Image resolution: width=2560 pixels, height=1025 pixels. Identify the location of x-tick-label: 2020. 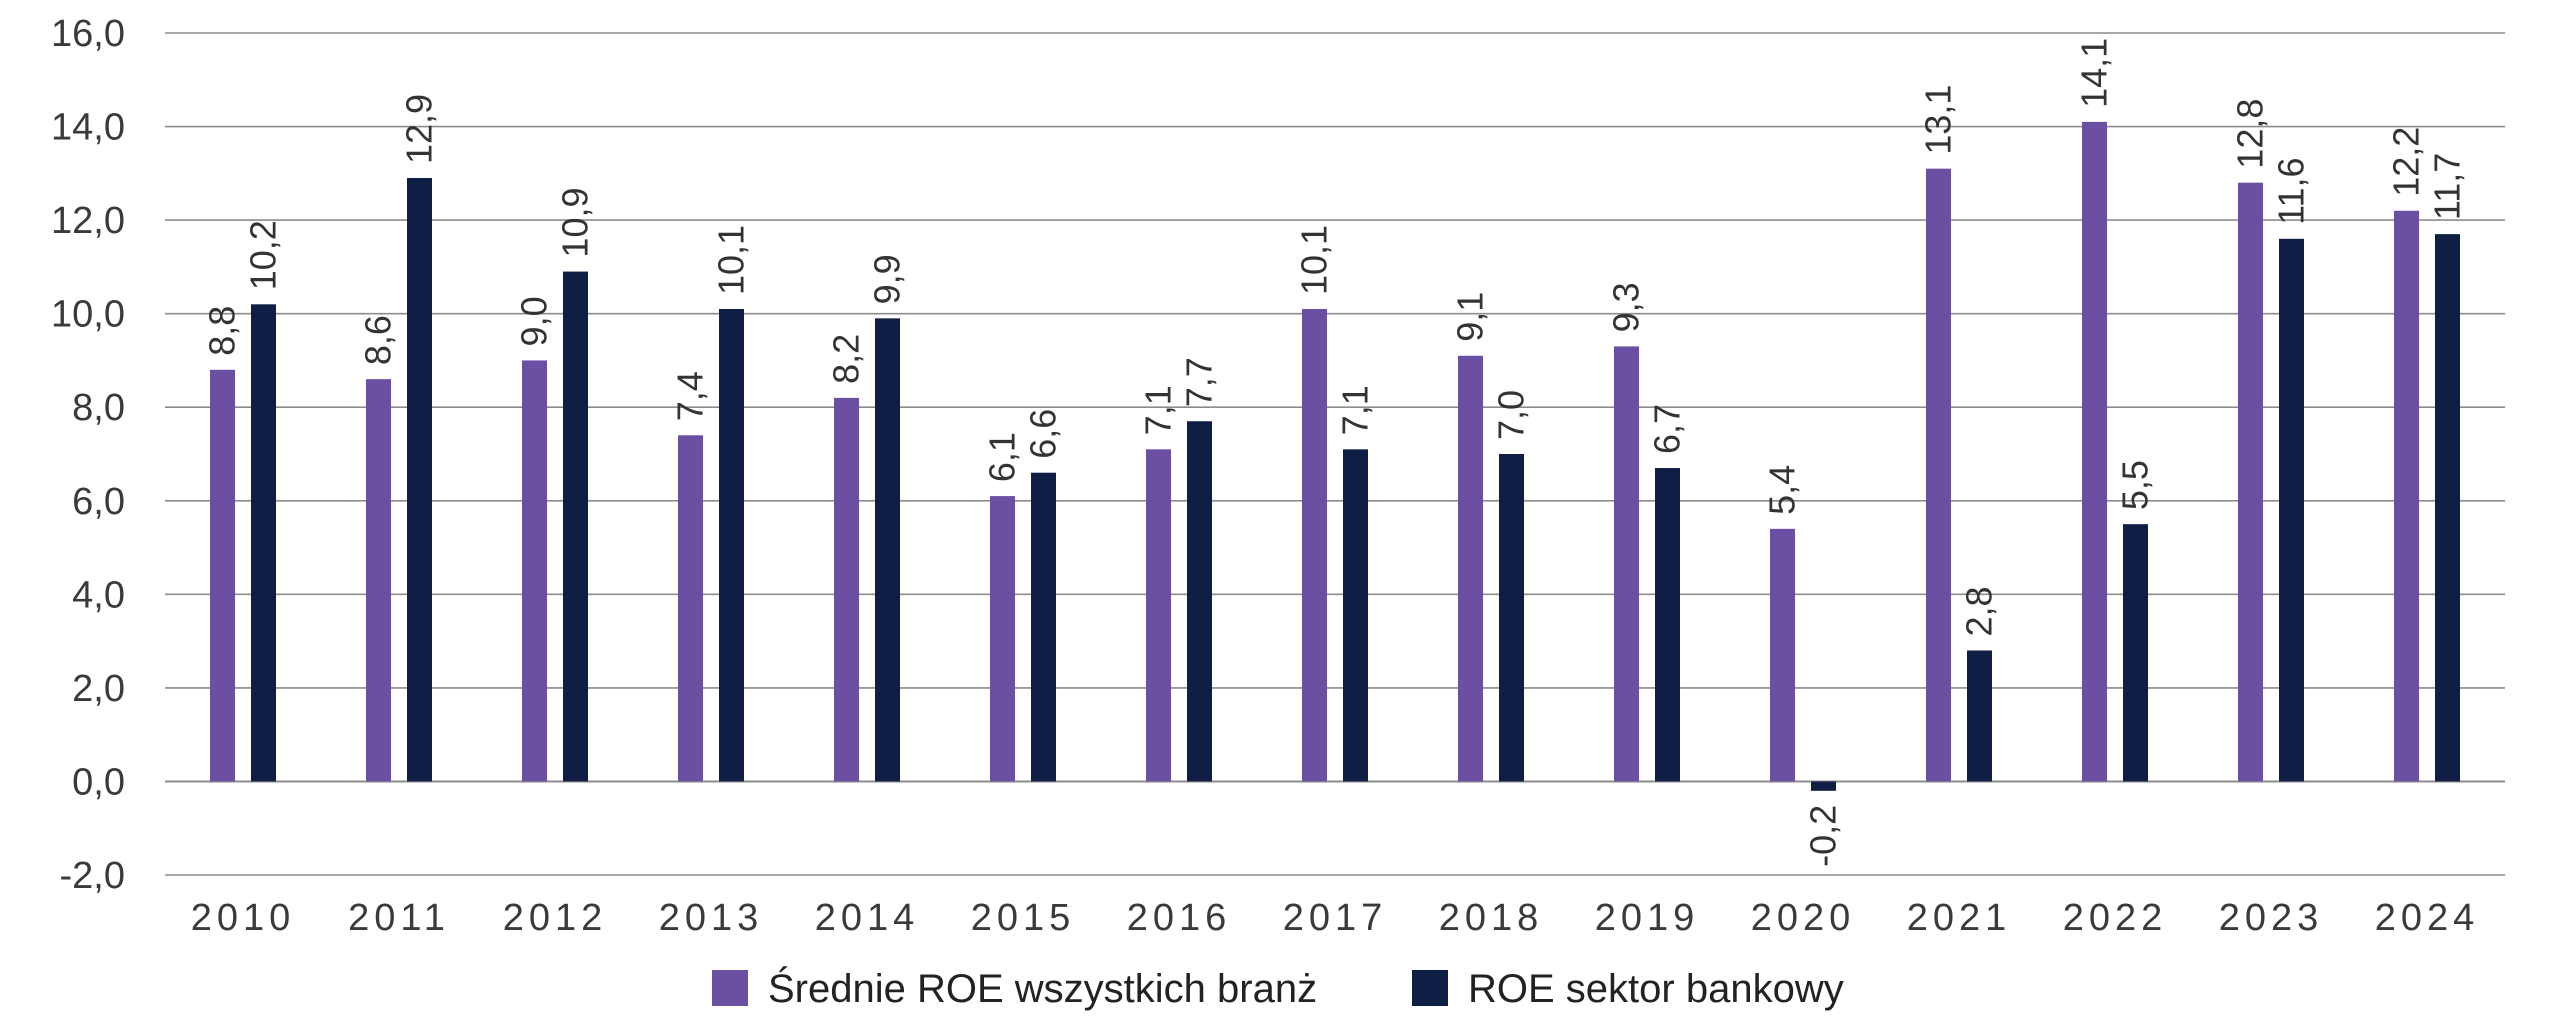
(1803, 918).